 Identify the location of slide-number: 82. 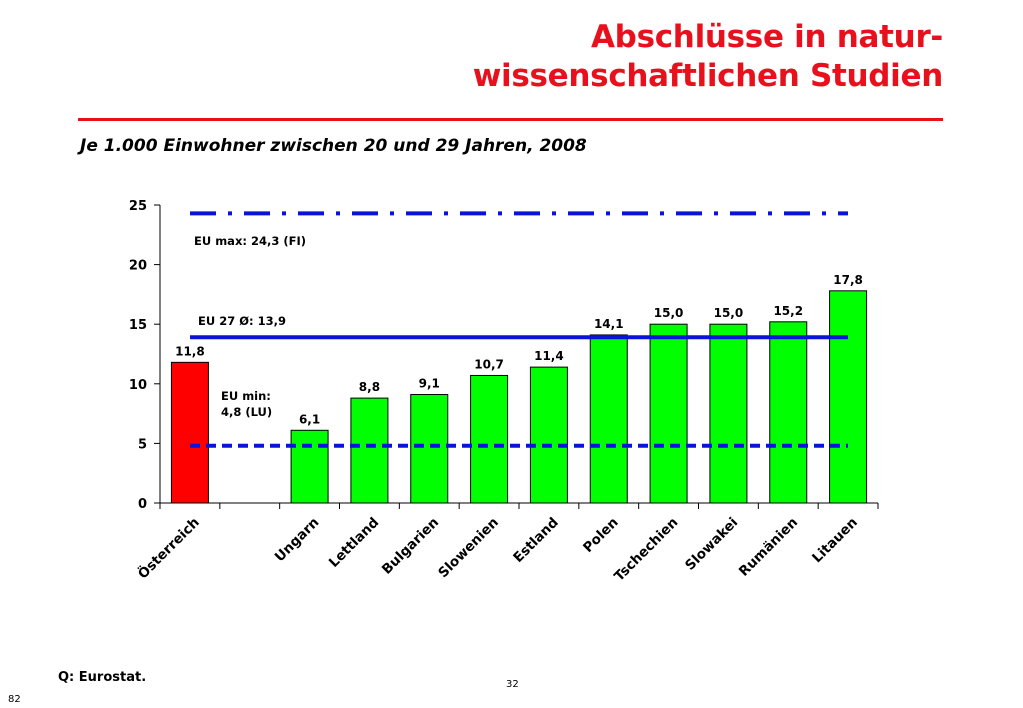
(14, 699).